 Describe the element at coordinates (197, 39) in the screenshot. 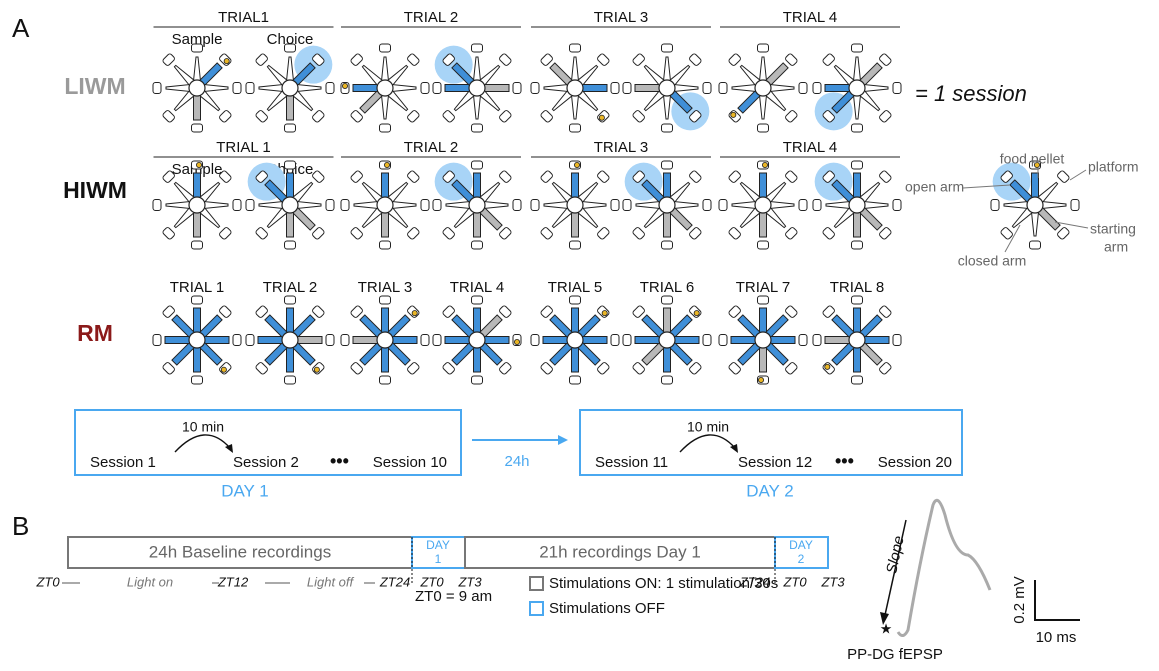

I see `phase-label: Sample` at that location.